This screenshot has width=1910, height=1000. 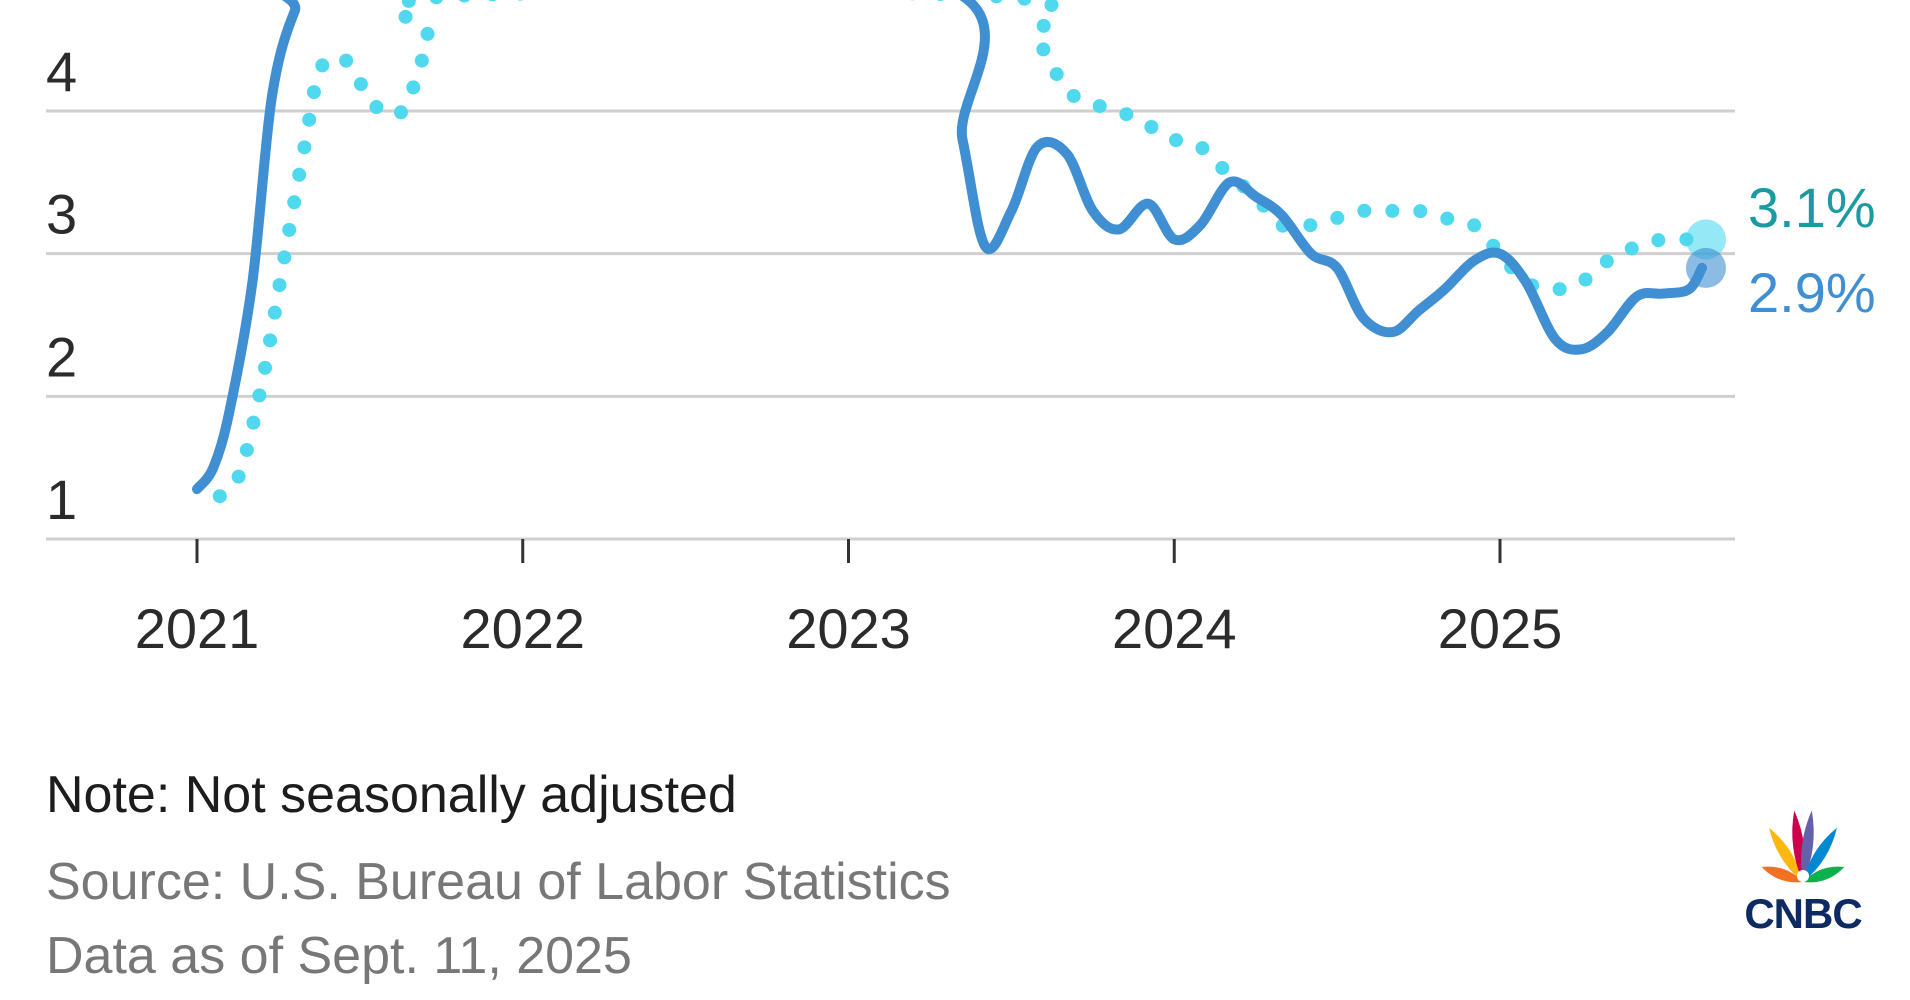 I want to click on peacock-icon, so click(x=1803, y=846).